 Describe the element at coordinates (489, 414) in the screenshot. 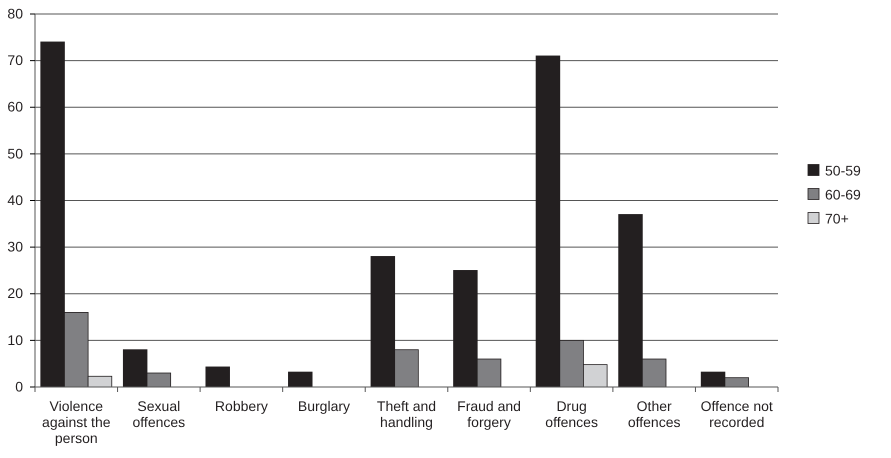

I see `x-tick-label: Fraud and forgery` at that location.